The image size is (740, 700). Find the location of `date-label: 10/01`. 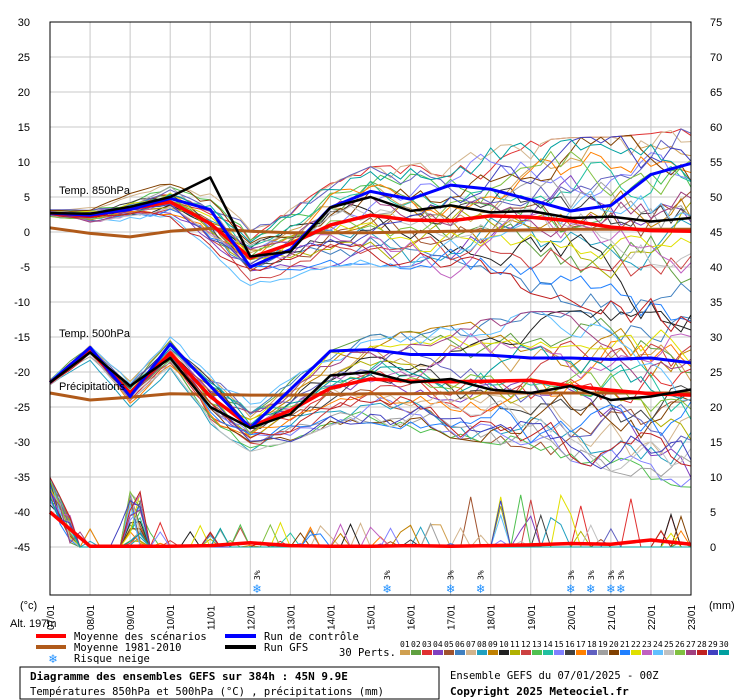

date-label: 10/01 is located at coordinates (171, 617).